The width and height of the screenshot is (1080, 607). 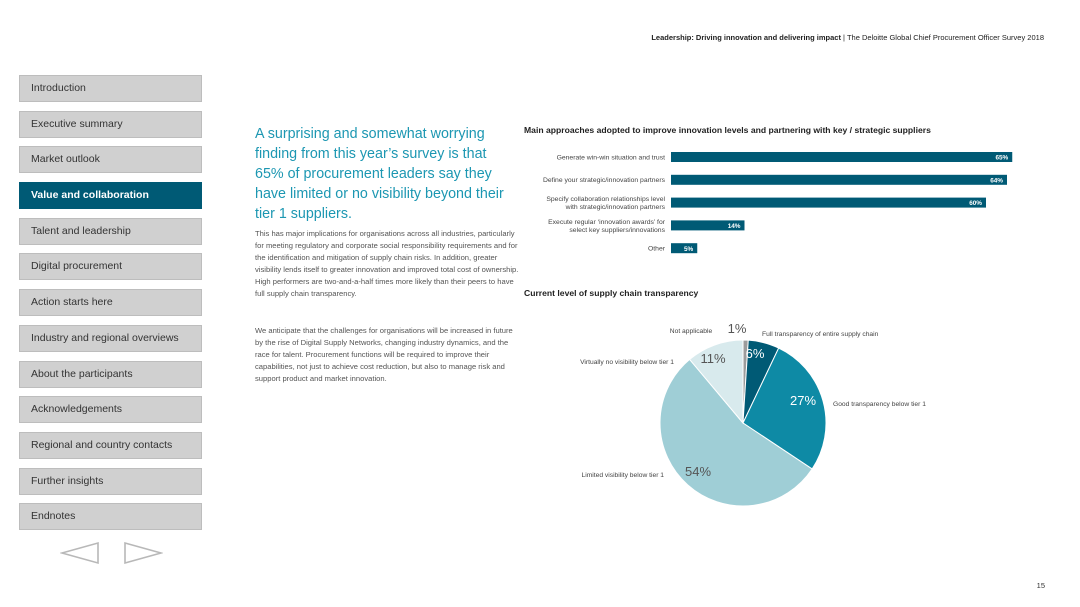 I want to click on pie-value-label: 6%, so click(x=755, y=353).